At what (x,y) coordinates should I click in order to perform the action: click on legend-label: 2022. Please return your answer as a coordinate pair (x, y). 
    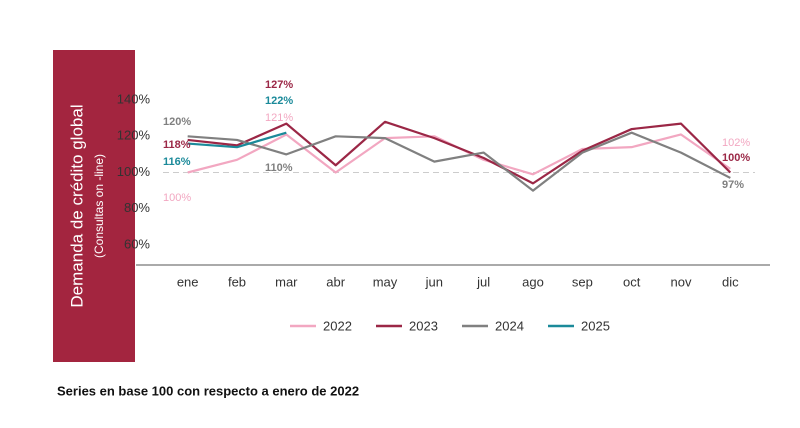
    Looking at the image, I should click on (337, 325).